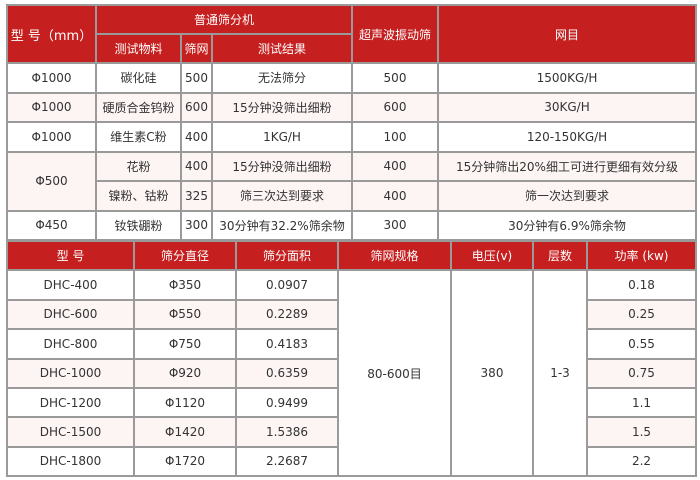  What do you see at coordinates (282, 225) in the screenshot?
I see `cell-result: 30分钟有32.2%筛余物` at bounding box center [282, 225].